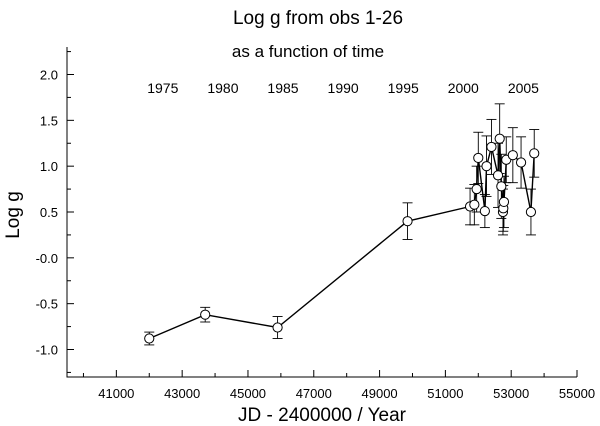 The image size is (600, 426). Describe the element at coordinates (248, 393) in the screenshot. I see `x-tick-label: 45000` at that location.